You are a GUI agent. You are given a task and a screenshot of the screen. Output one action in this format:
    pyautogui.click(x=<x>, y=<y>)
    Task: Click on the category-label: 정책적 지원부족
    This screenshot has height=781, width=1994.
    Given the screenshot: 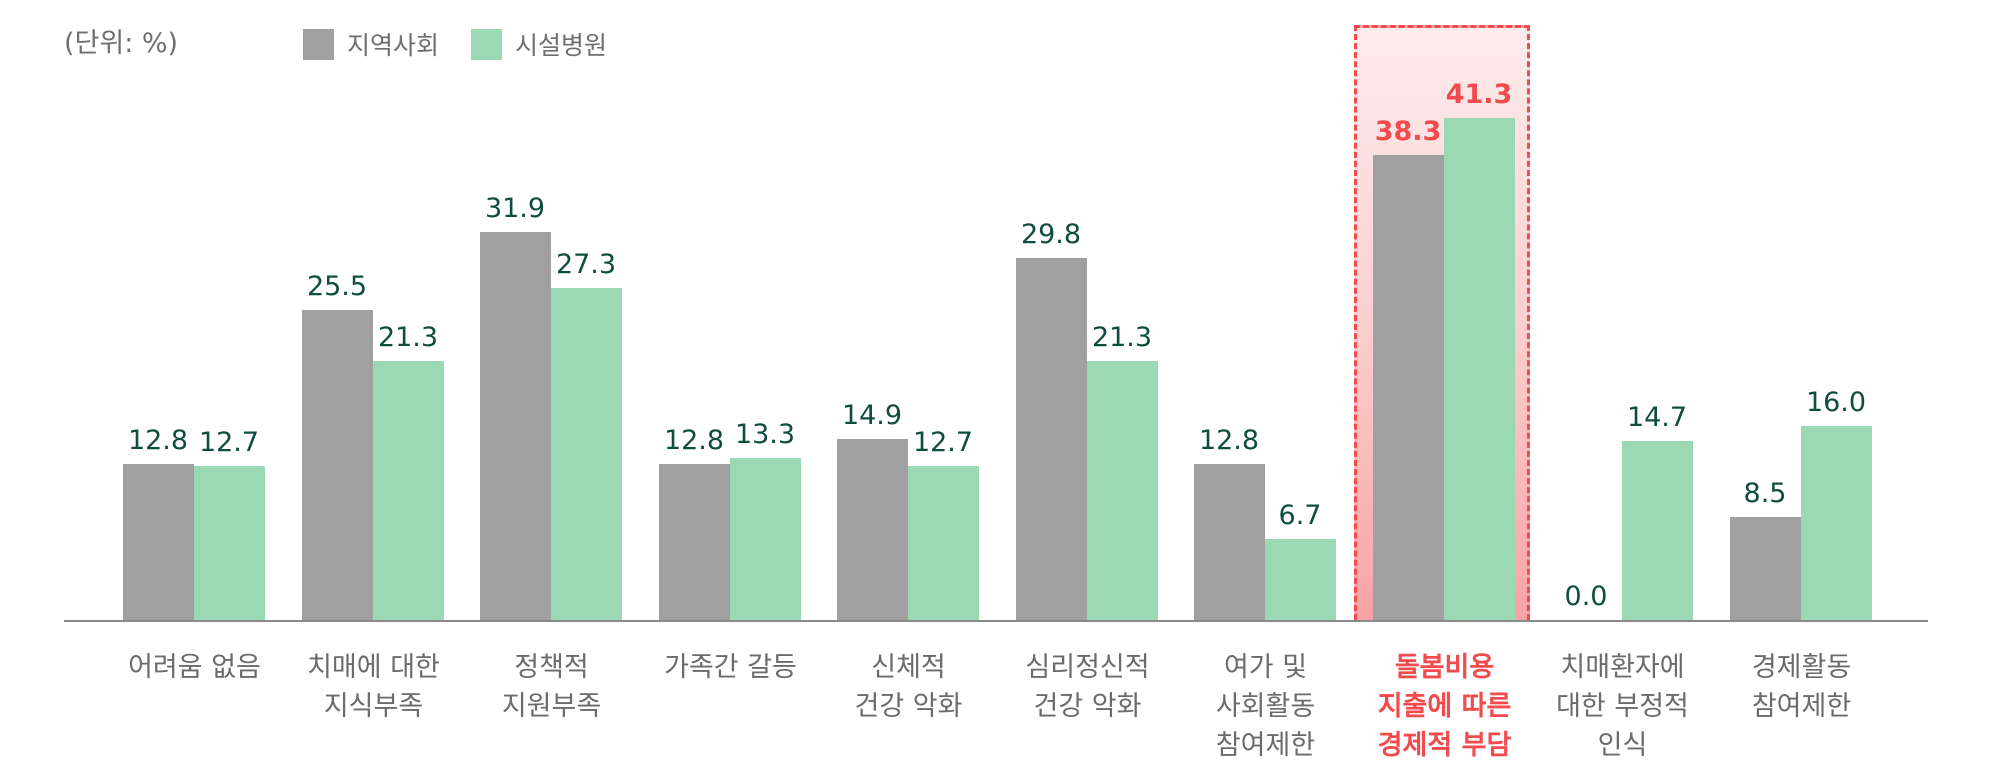 What is the action you would take?
    pyautogui.click(x=551, y=687)
    